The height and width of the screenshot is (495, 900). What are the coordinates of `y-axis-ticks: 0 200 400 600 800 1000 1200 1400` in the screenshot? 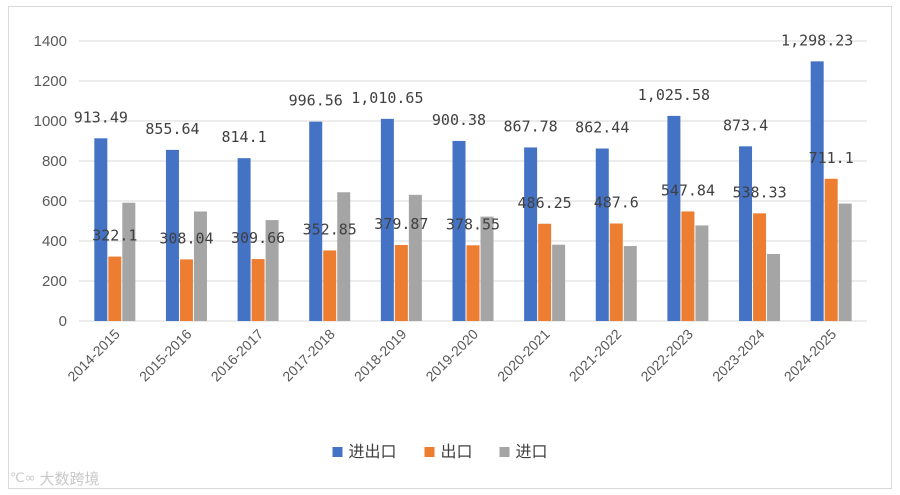 It's located at (50, 181).